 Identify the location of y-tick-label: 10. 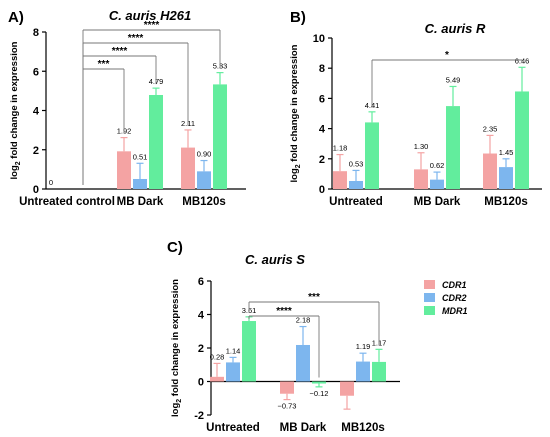
(319, 39).